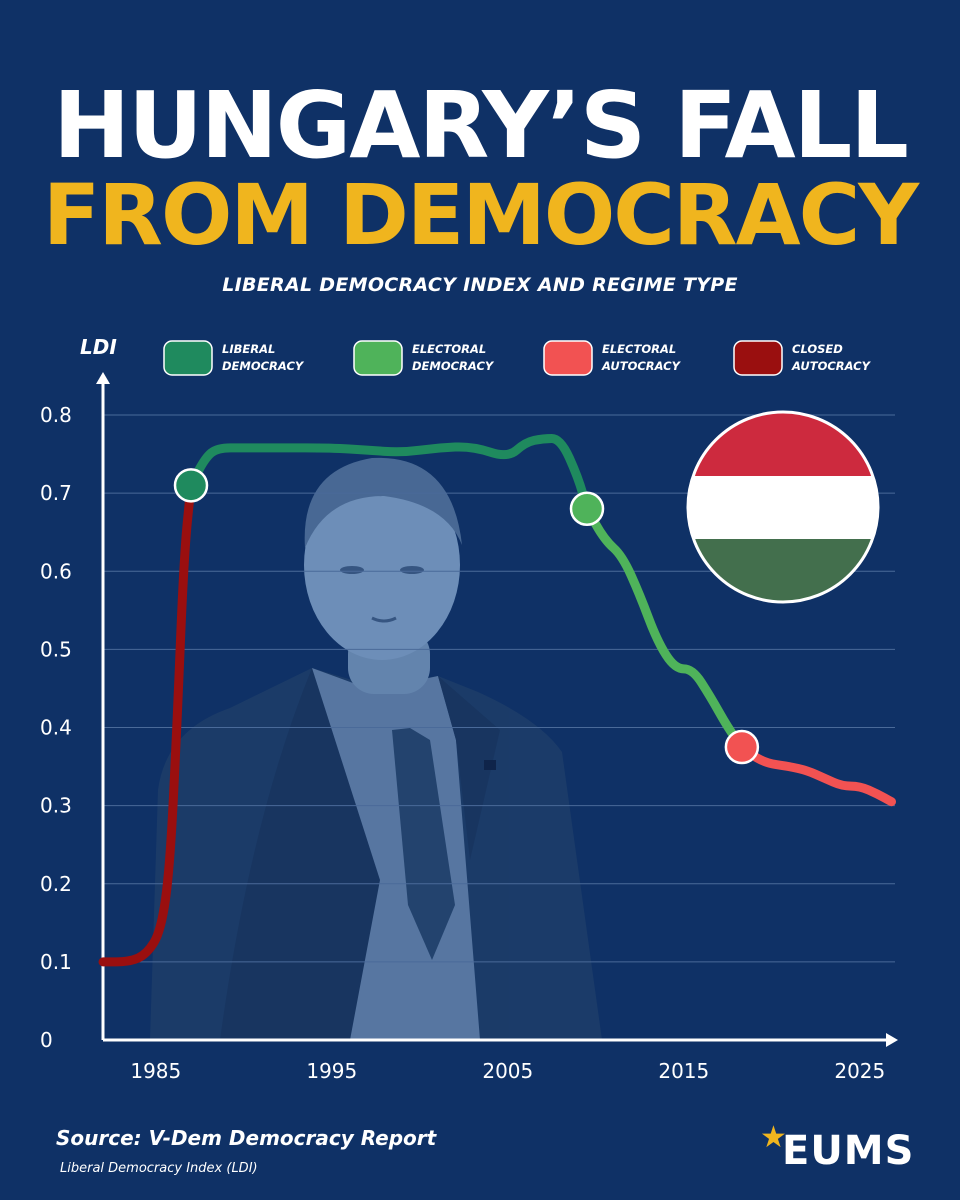 This screenshot has height=1200, width=960. I want to click on x-tick-label: 2015, so click(683, 1071).